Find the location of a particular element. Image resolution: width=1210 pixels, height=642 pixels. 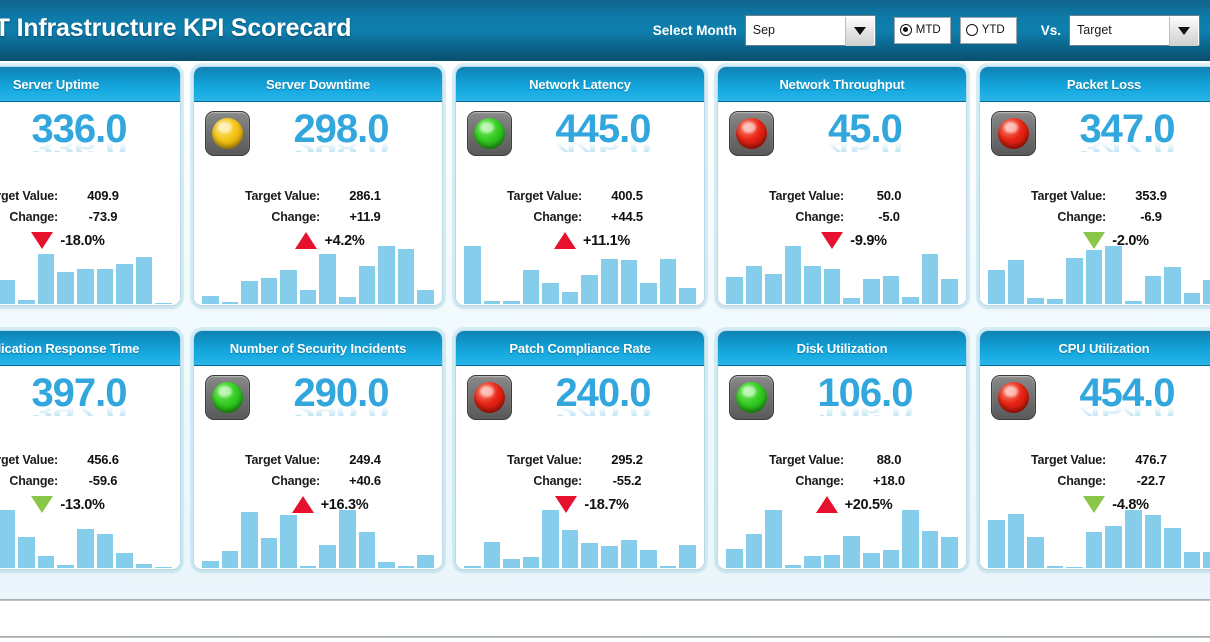

delta-percent: +4.2% is located at coordinates (344, 240).